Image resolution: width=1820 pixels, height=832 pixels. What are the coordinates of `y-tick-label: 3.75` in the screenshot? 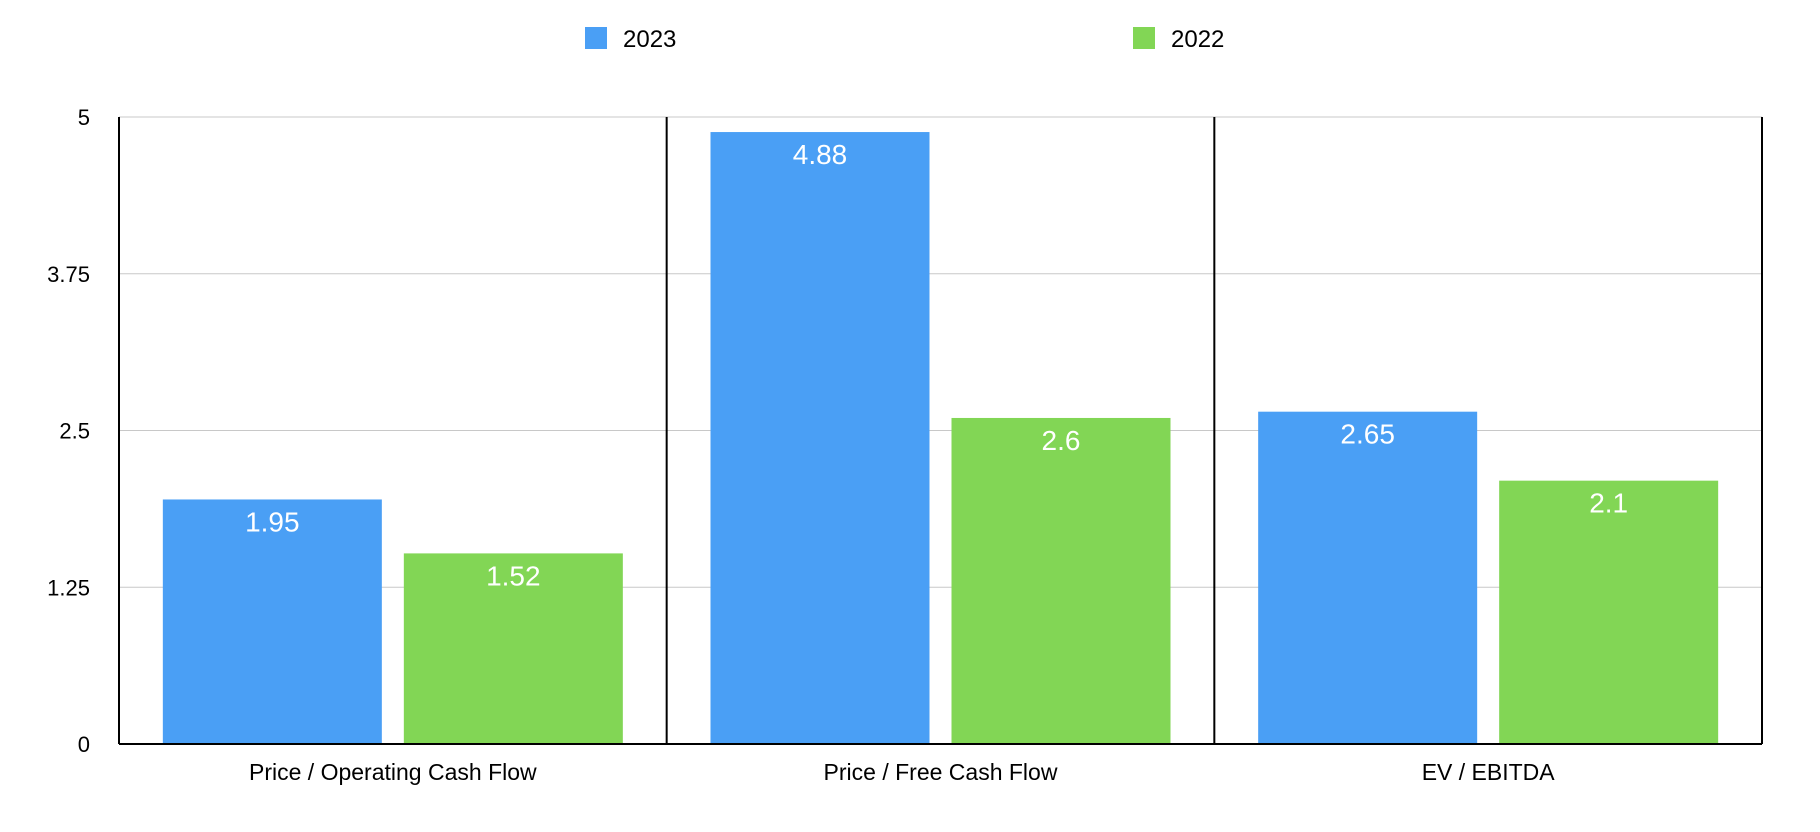 It's located at (68, 274).